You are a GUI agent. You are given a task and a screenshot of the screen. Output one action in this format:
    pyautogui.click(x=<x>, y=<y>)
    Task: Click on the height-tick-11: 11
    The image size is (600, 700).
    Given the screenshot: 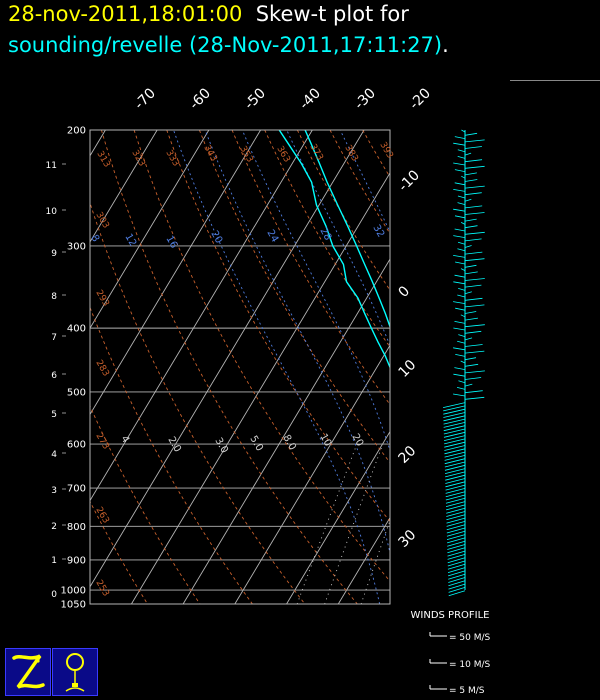 What is the action you would take?
    pyautogui.click(x=51, y=166)
    